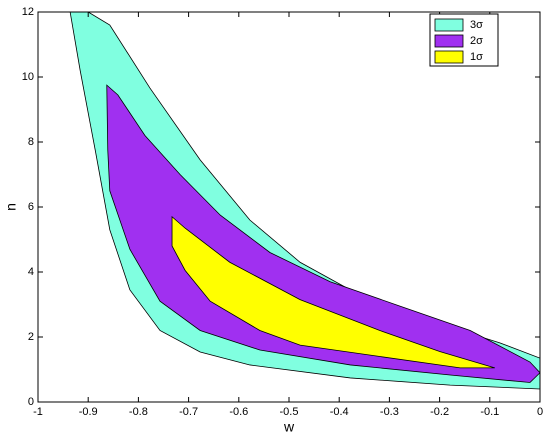 The image size is (545, 438). I want to click on x-tick-label: -0.4, so click(339, 412).